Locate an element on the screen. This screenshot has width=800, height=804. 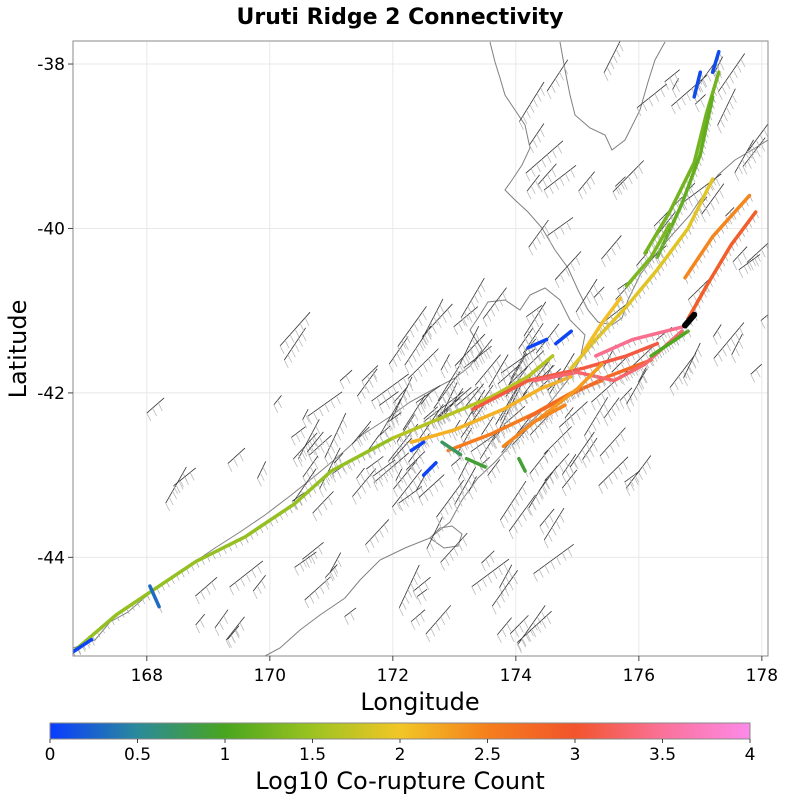
colorbar-tick-label: 1 is located at coordinates (225, 755).